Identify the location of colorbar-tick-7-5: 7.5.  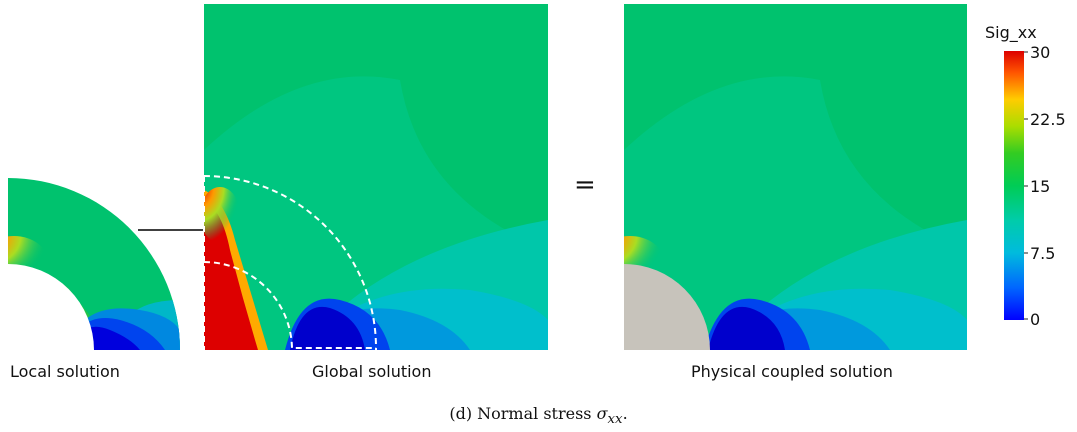
(1043, 253).